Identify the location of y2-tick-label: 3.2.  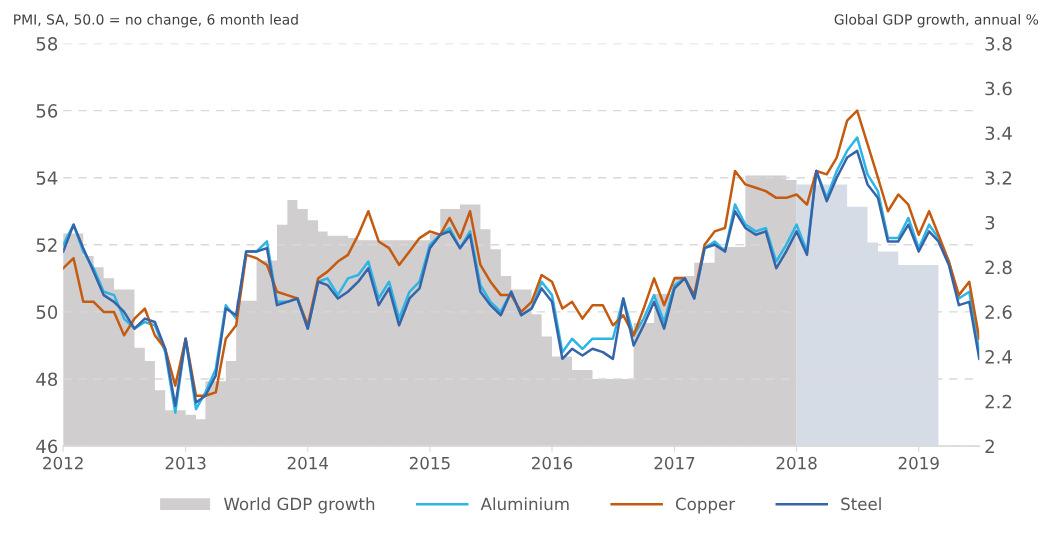
(998, 178).